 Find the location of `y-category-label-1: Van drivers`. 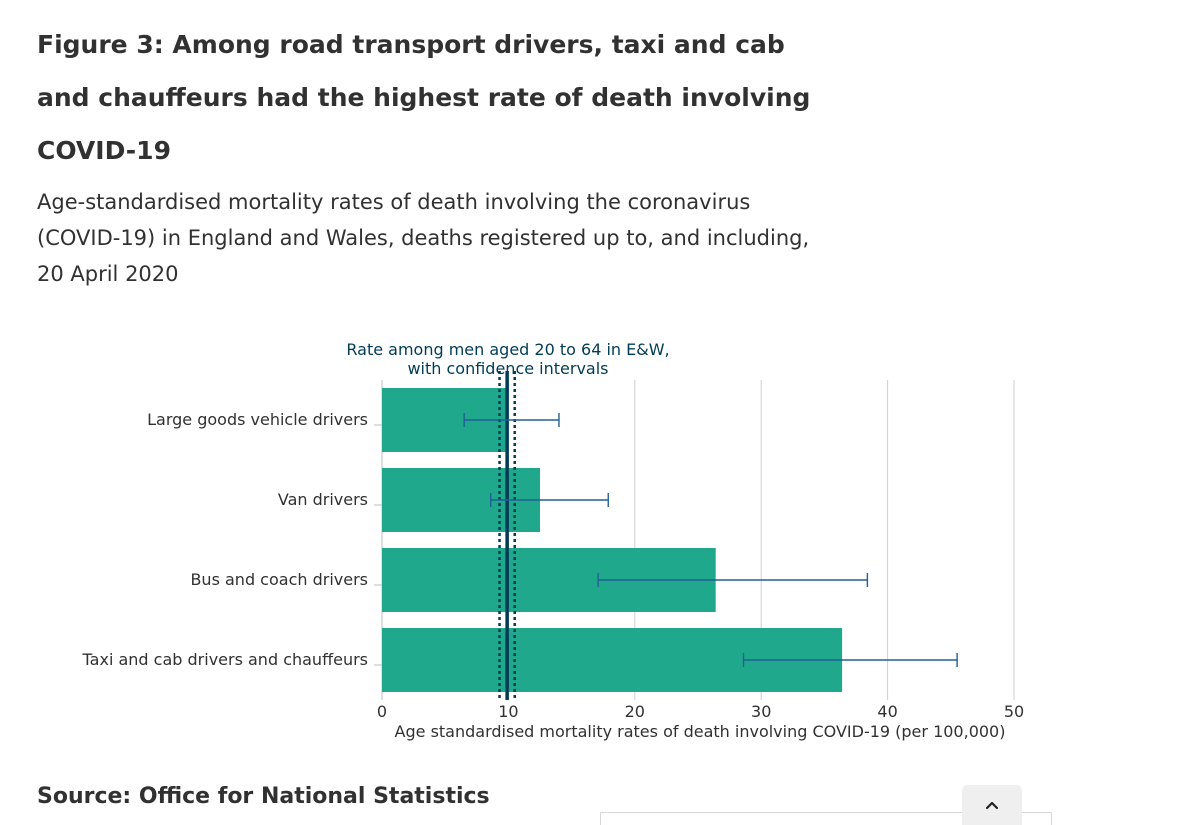

y-category-label-1: Van drivers is located at coordinates (323, 499).